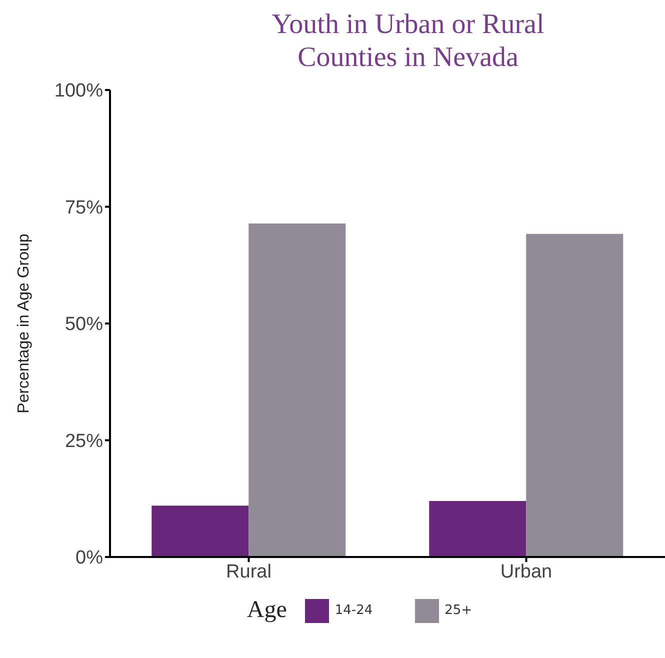  Describe the element at coordinates (84, 325) in the screenshot. I see `y-tick-label: 50%` at that location.